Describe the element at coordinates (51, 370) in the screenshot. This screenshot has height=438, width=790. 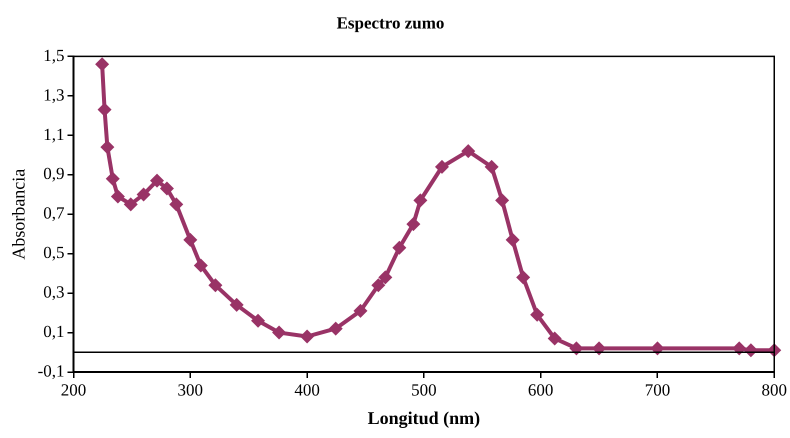
I see `y-tick-label: -0,1` at that location.